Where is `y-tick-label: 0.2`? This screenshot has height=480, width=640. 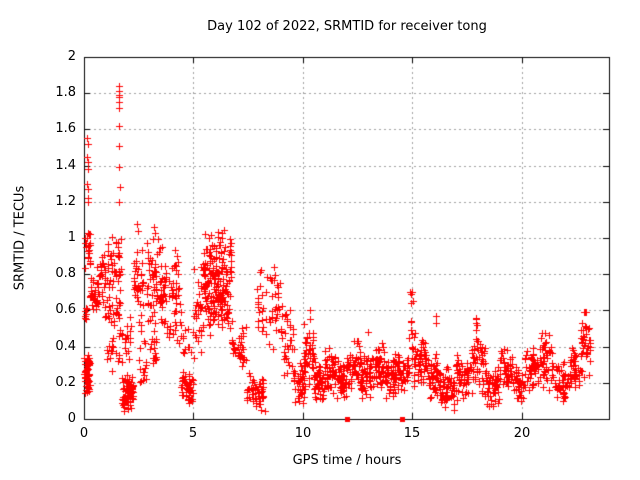
y-tick-label: 0.2 is located at coordinates (65, 382).